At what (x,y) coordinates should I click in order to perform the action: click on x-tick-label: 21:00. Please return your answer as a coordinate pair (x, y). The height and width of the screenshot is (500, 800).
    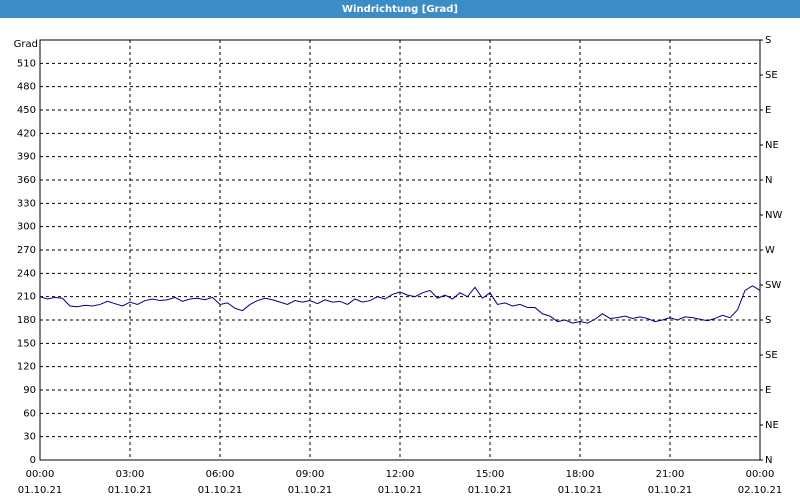
    Looking at the image, I should click on (670, 474).